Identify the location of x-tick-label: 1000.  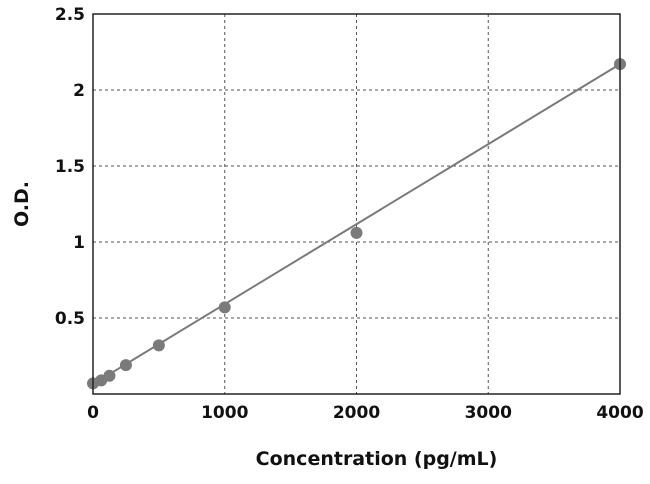
(224, 413).